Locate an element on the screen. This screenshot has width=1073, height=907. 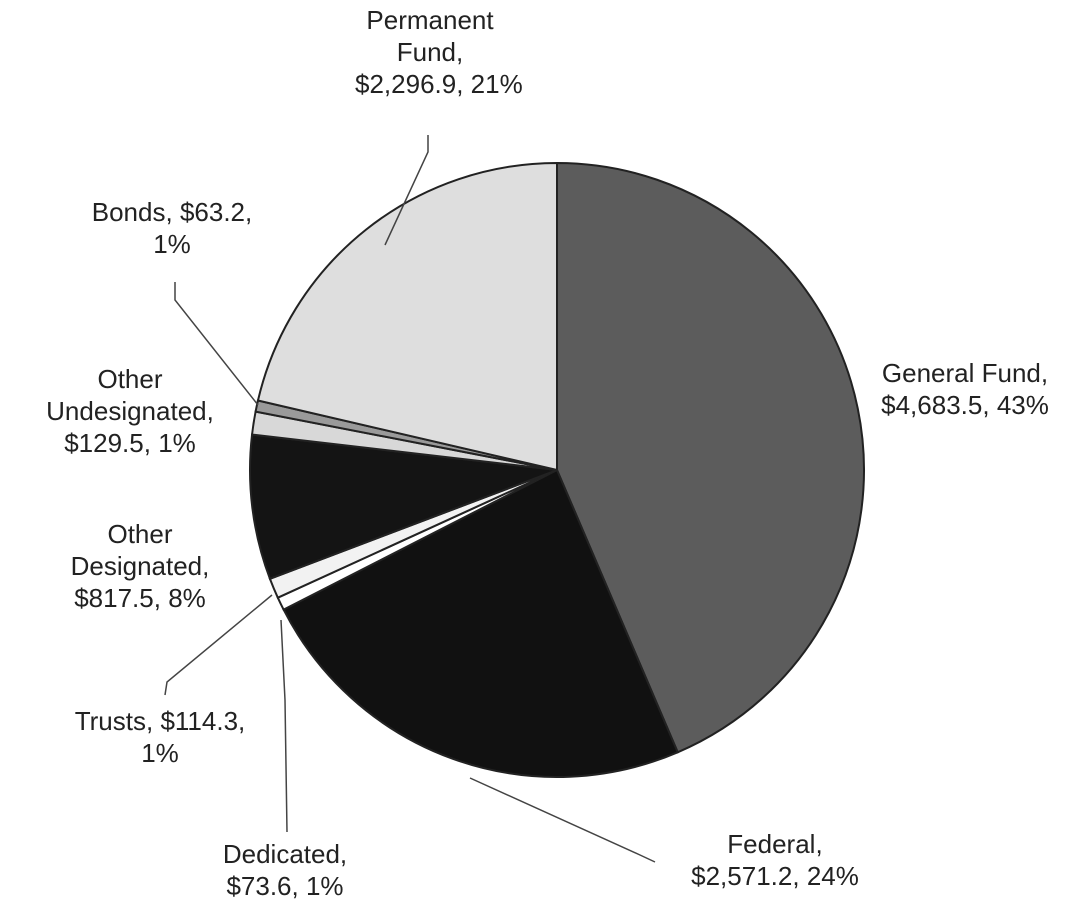
percent-label: 8% is located at coordinates (187, 598).